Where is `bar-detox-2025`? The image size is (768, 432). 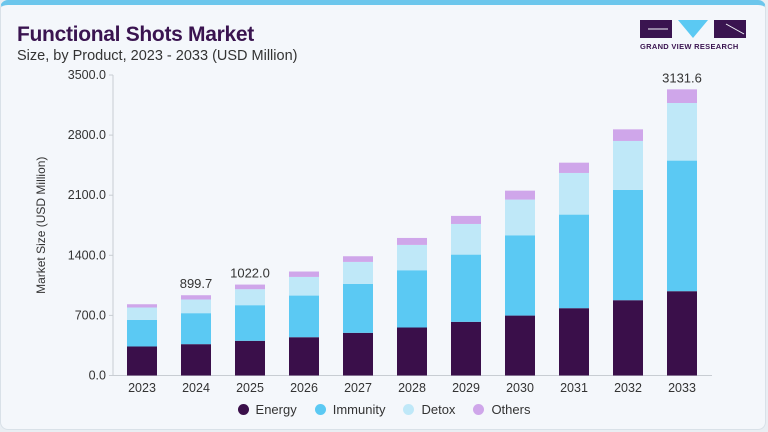 bar-detox-2025 is located at coordinates (250, 297).